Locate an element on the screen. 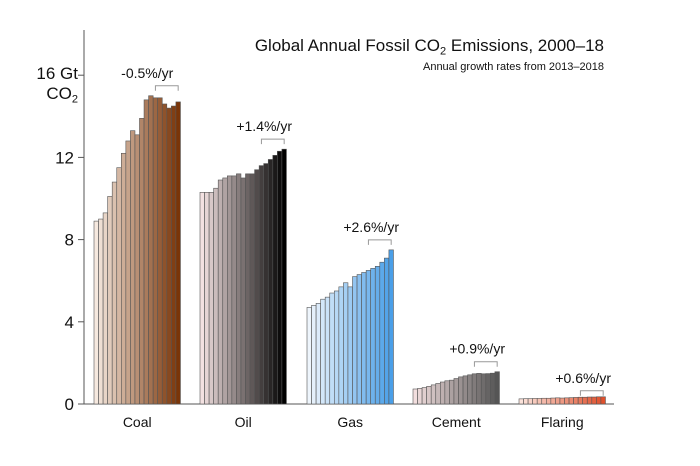 This screenshot has height=466, width=700. y-tick-label: 8 is located at coordinates (69, 240).